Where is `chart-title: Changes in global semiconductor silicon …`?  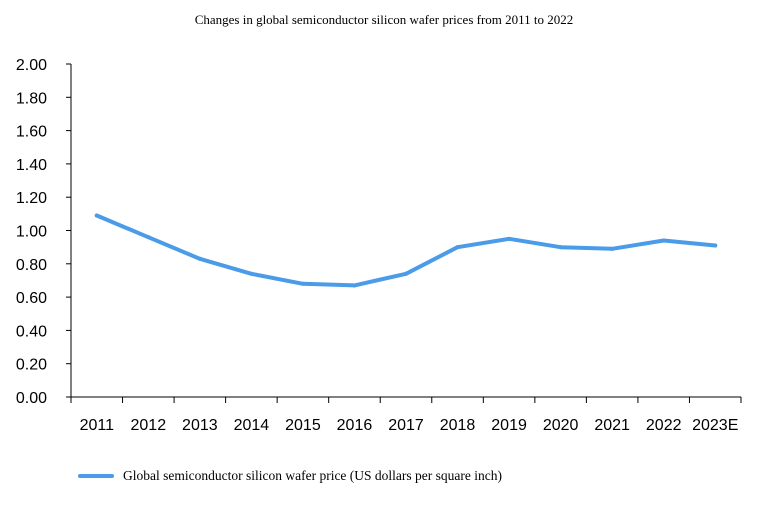
chart-title: Changes in global semiconductor silicon … is located at coordinates (384, 19).